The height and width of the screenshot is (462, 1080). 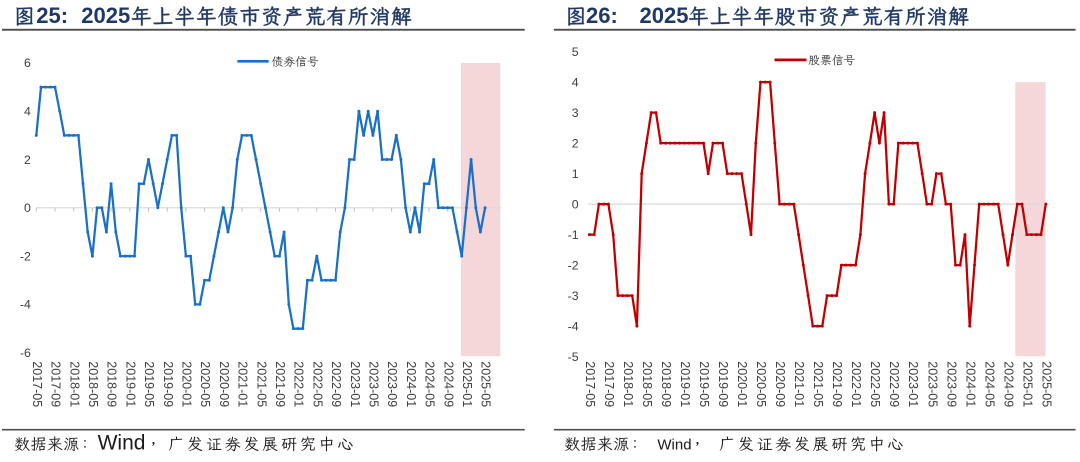 I want to click on svg-text: 5, so click(x=575, y=52).